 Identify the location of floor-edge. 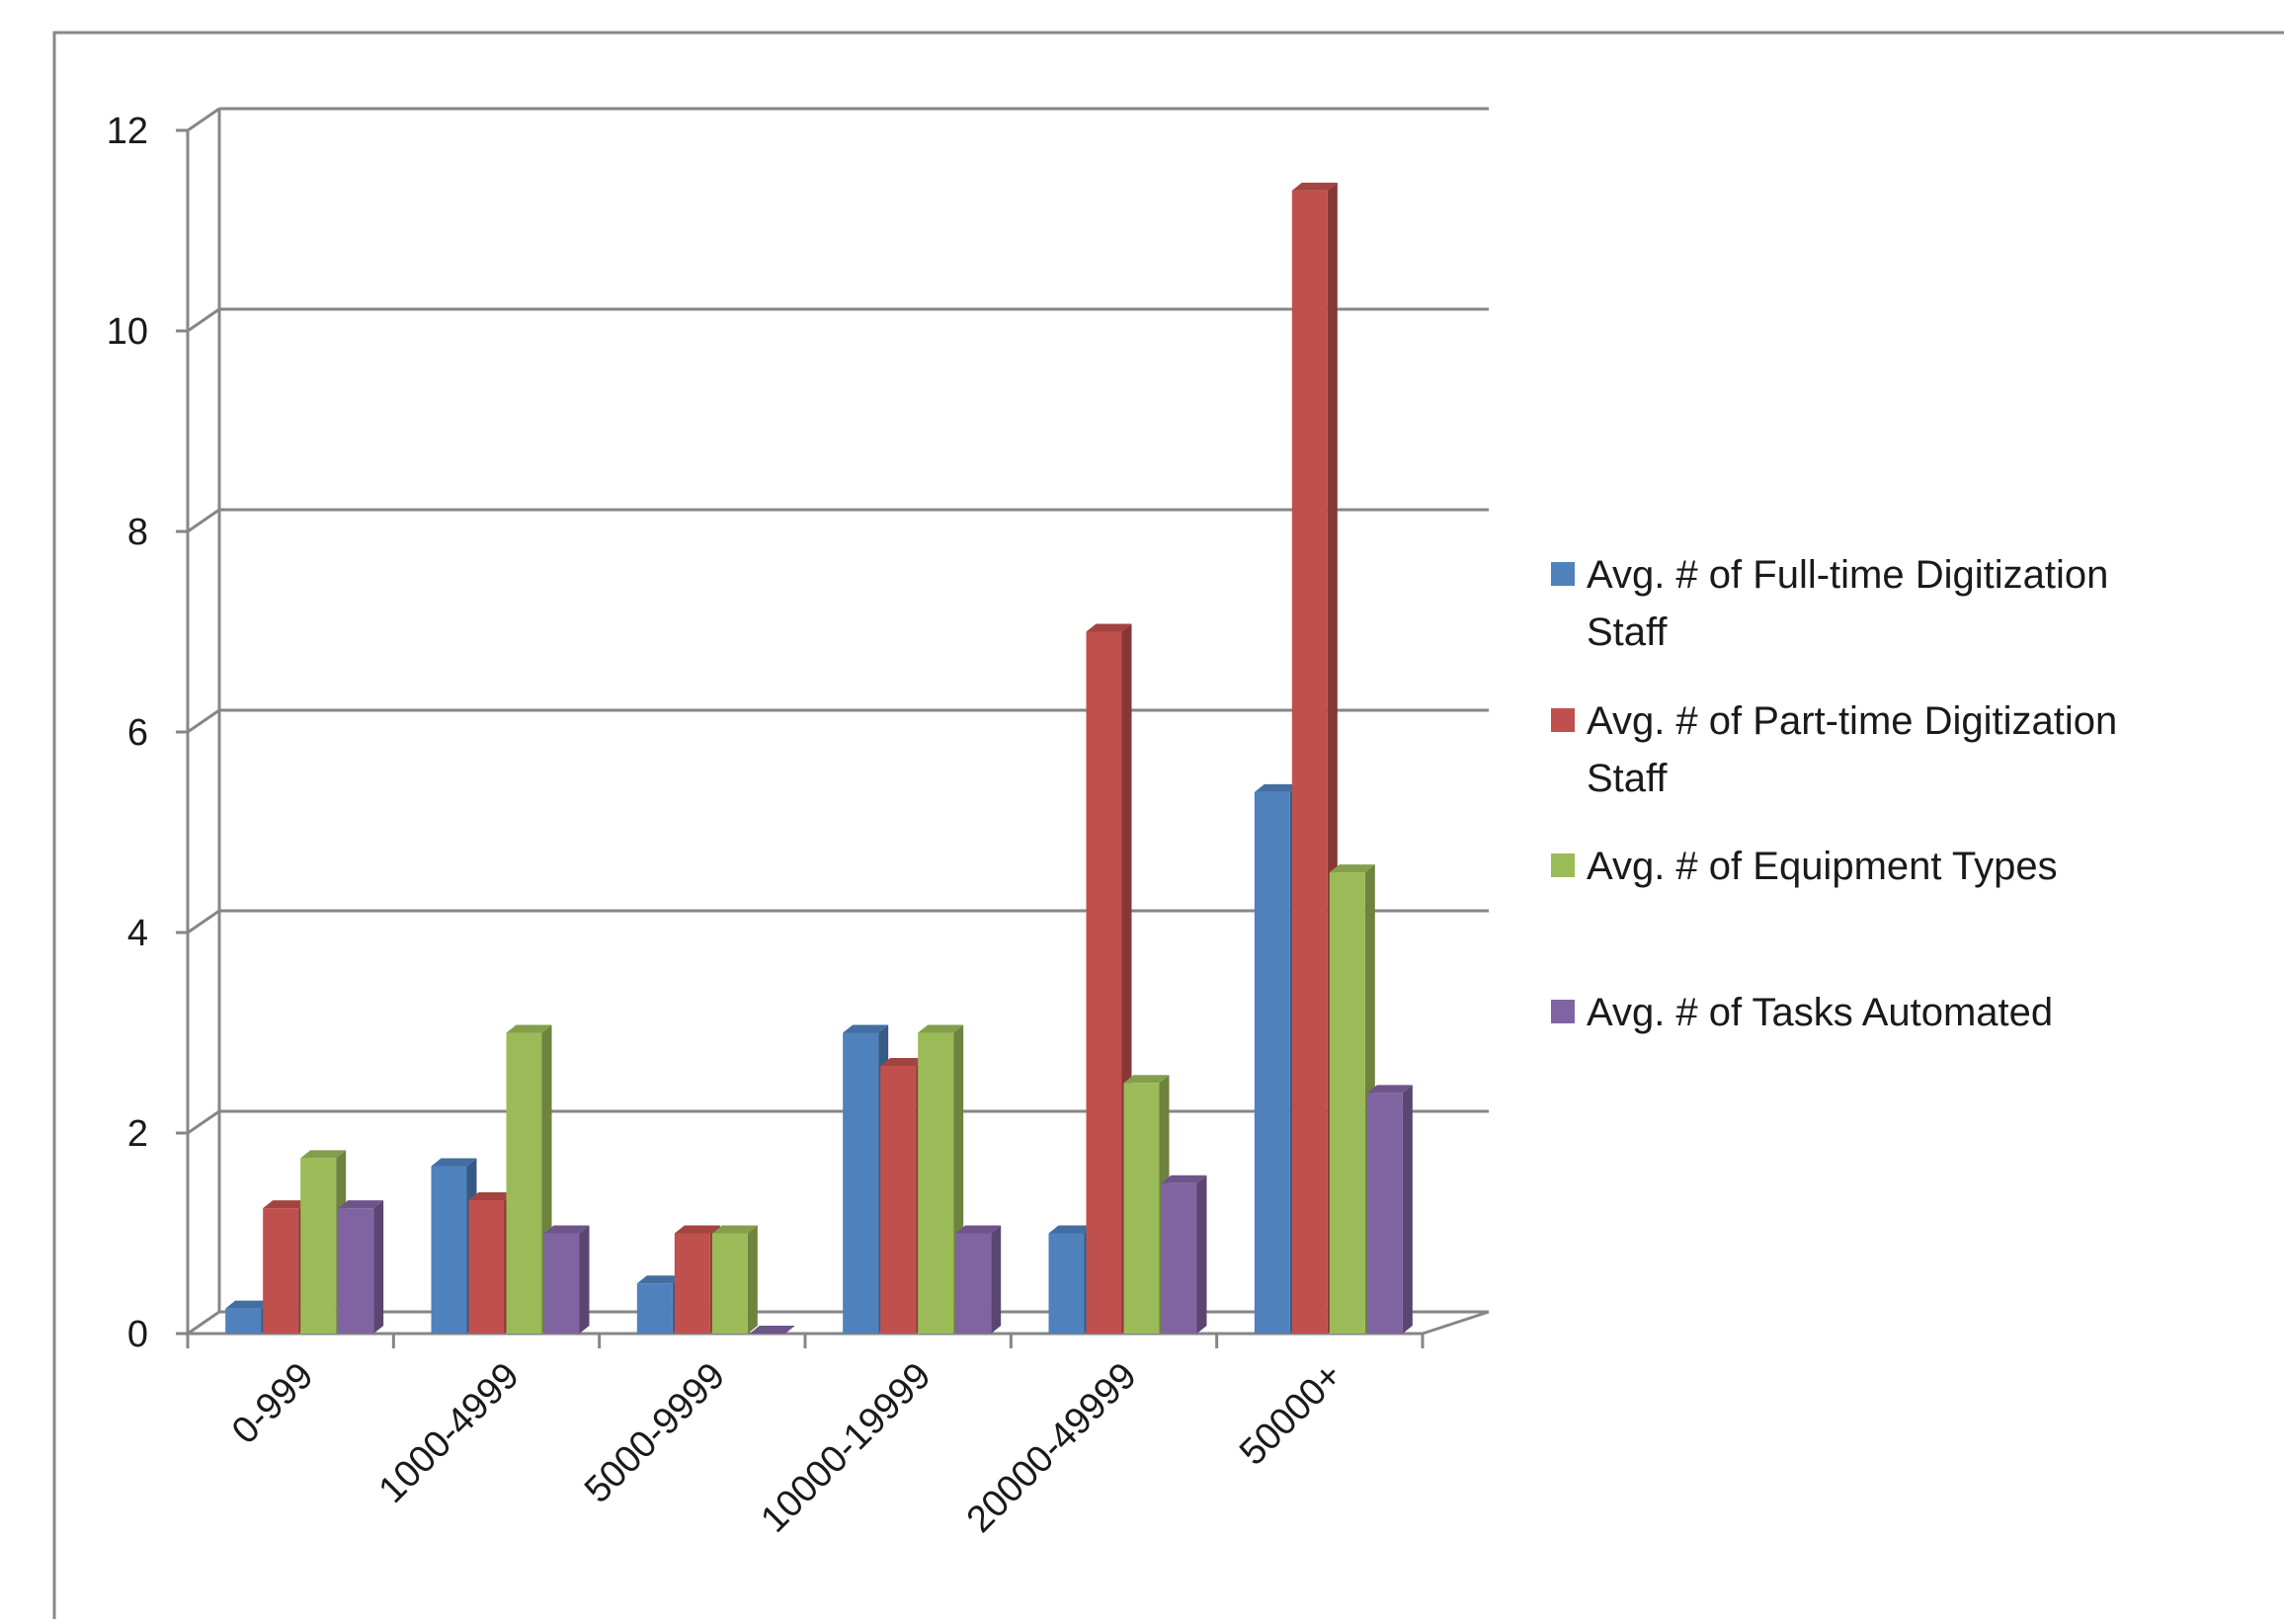
(1456, 1323).